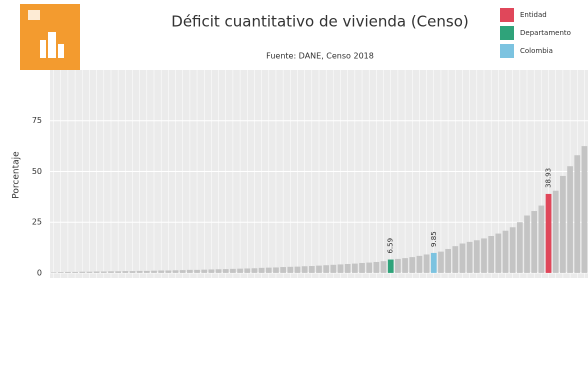 The image size is (588, 391). Describe the element at coordinates (533, 15) in the screenshot. I see `legend-label: Entidad` at that location.